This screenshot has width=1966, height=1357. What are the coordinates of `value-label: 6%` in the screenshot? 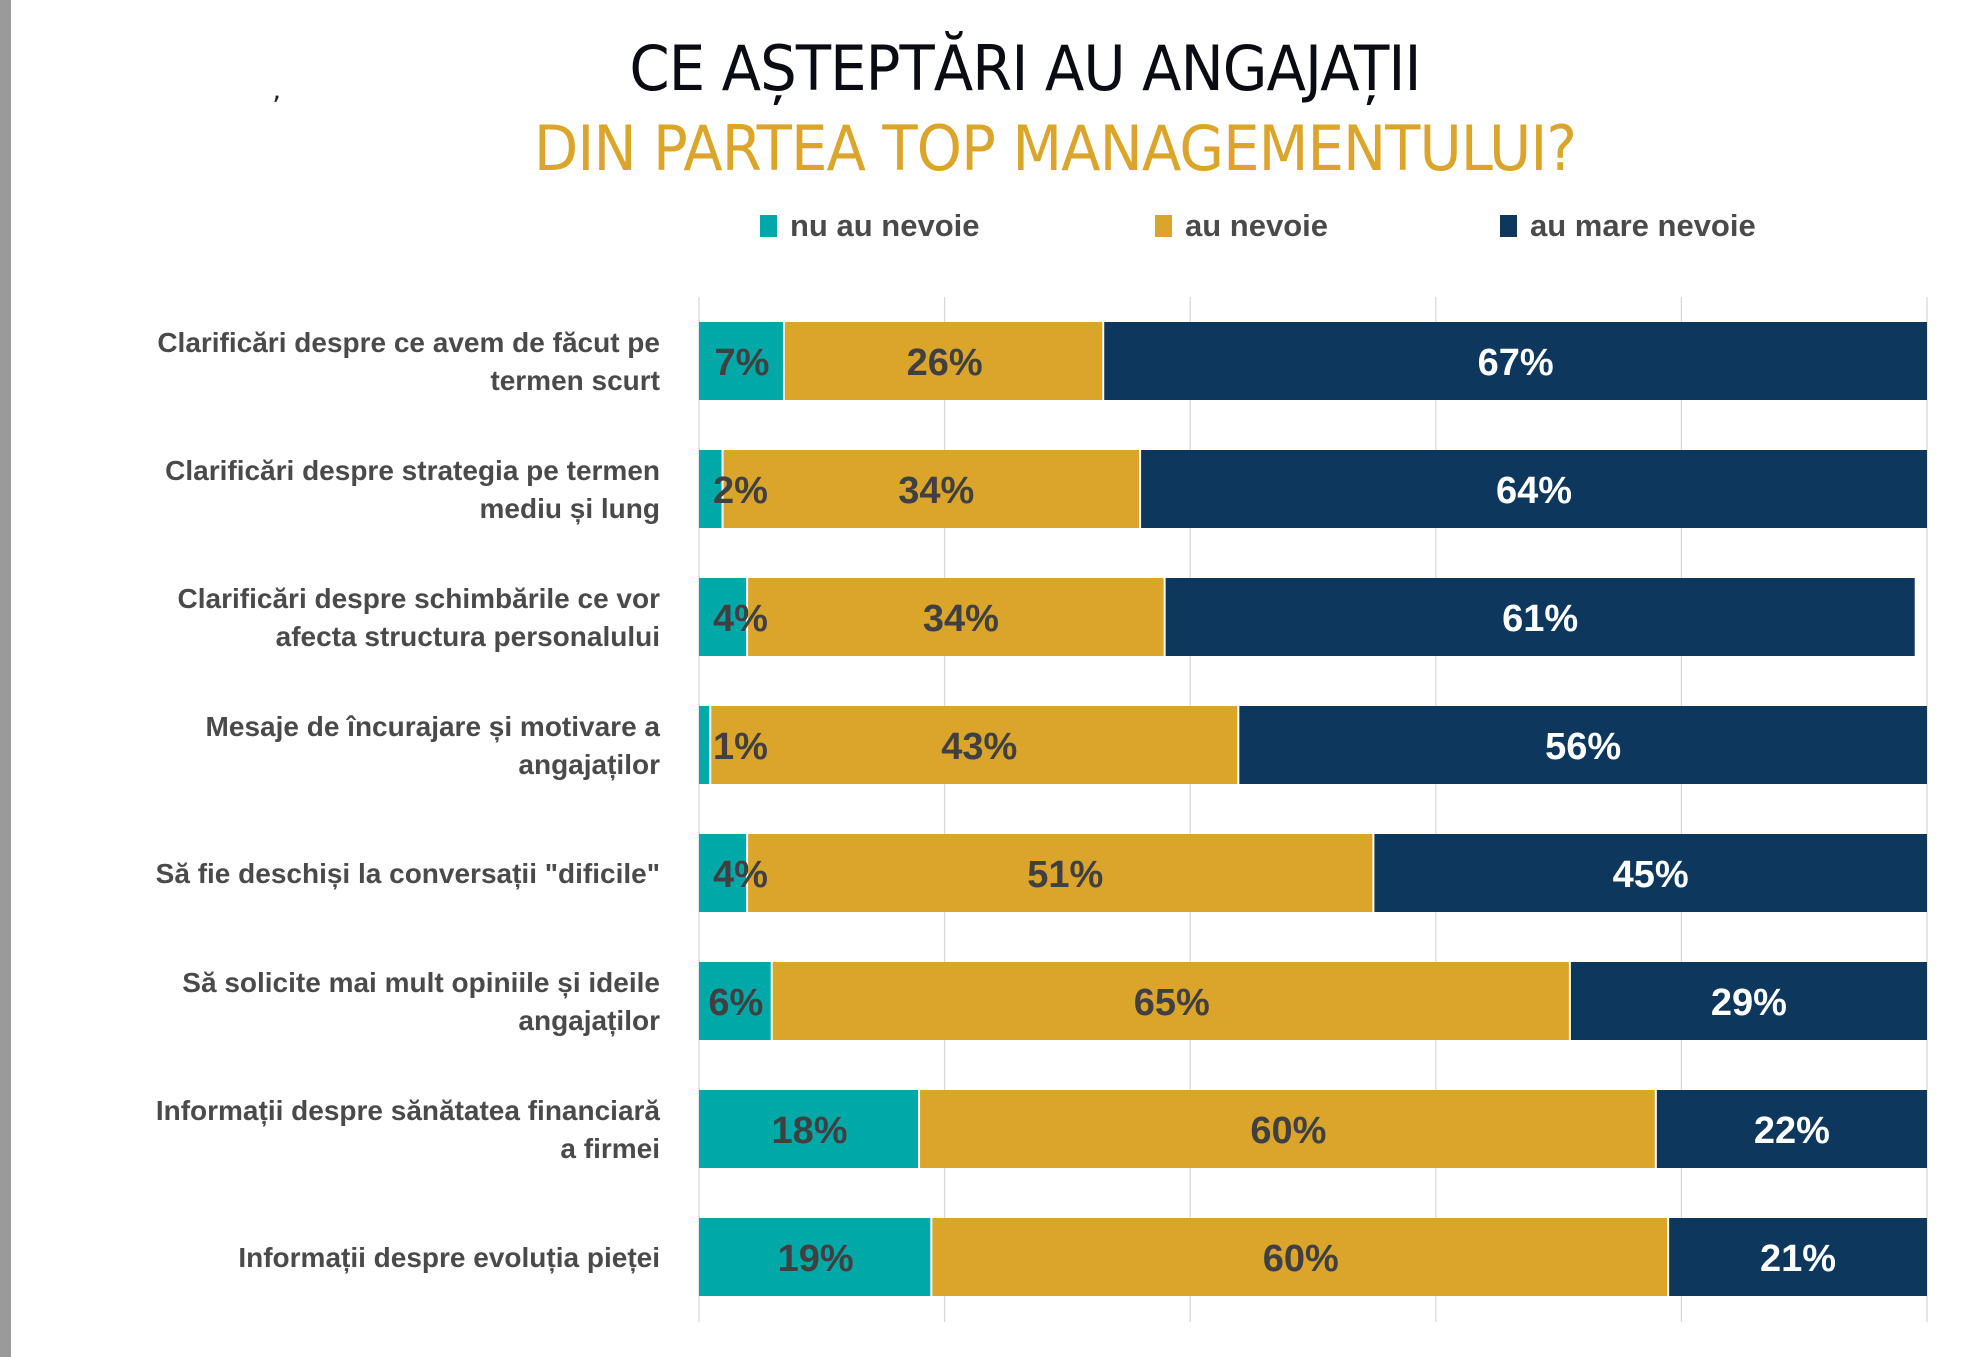 It's located at (735, 1003).